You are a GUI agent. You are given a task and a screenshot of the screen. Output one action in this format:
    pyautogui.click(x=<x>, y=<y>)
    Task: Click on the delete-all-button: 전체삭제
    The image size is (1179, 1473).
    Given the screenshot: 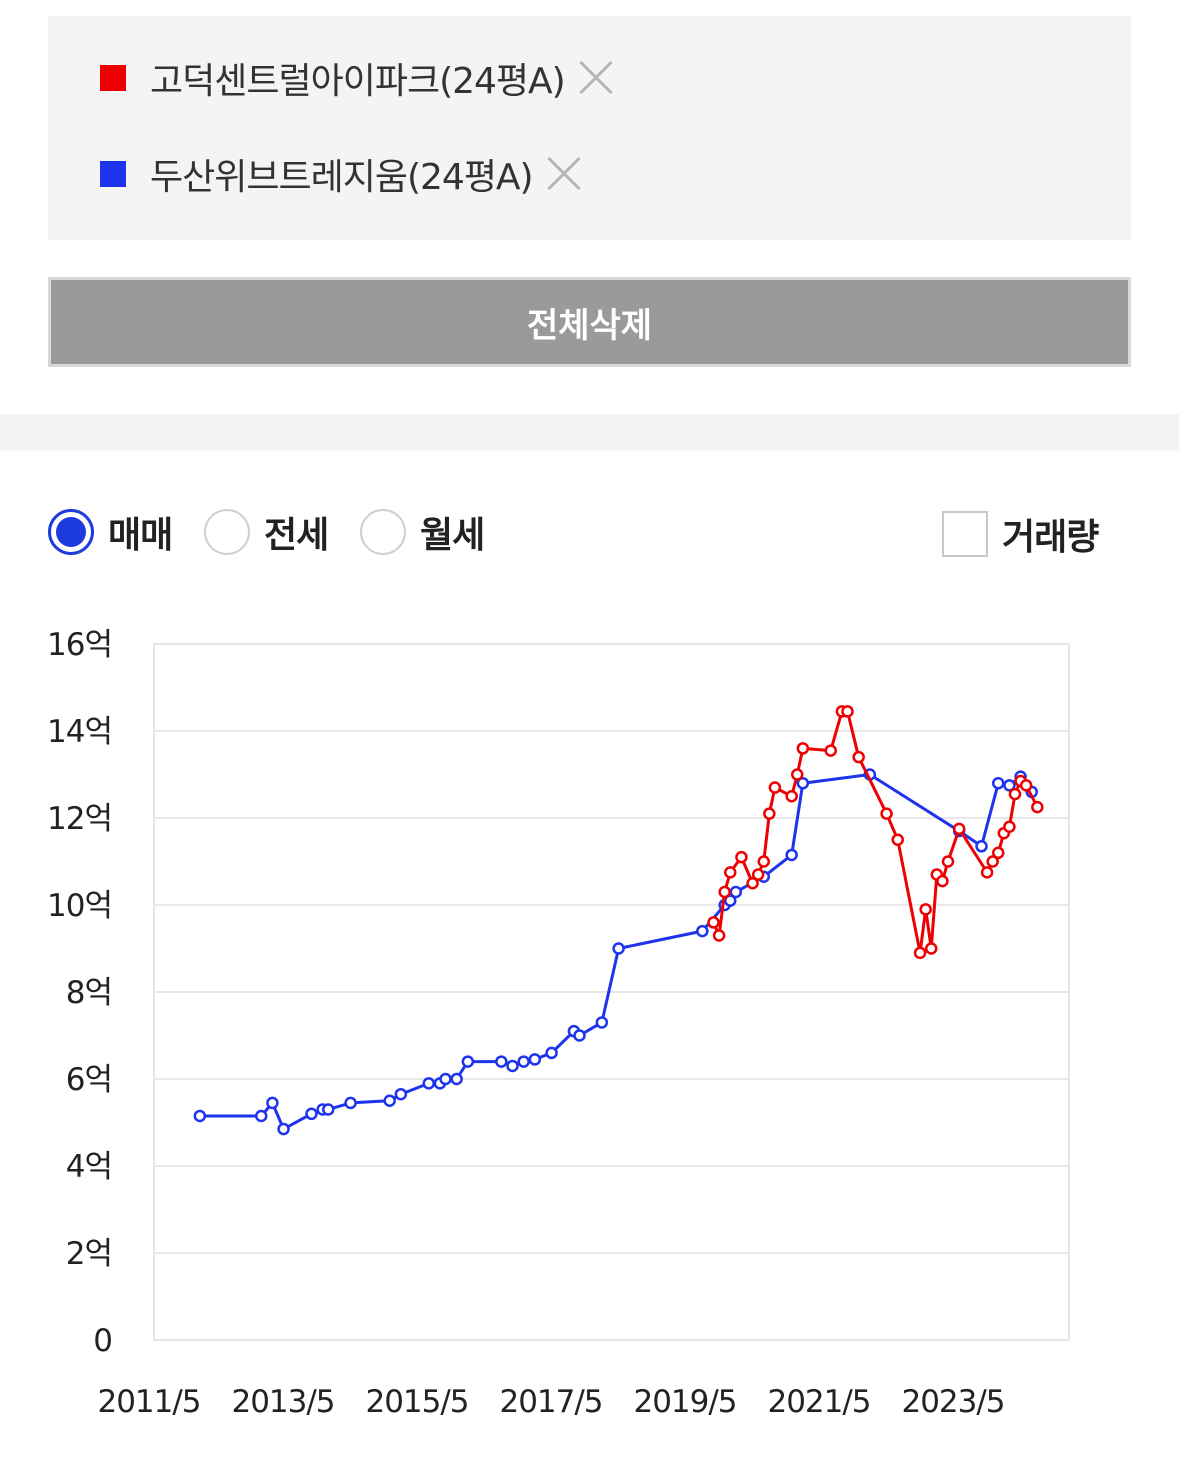 What is the action you would take?
    pyautogui.click(x=589, y=322)
    